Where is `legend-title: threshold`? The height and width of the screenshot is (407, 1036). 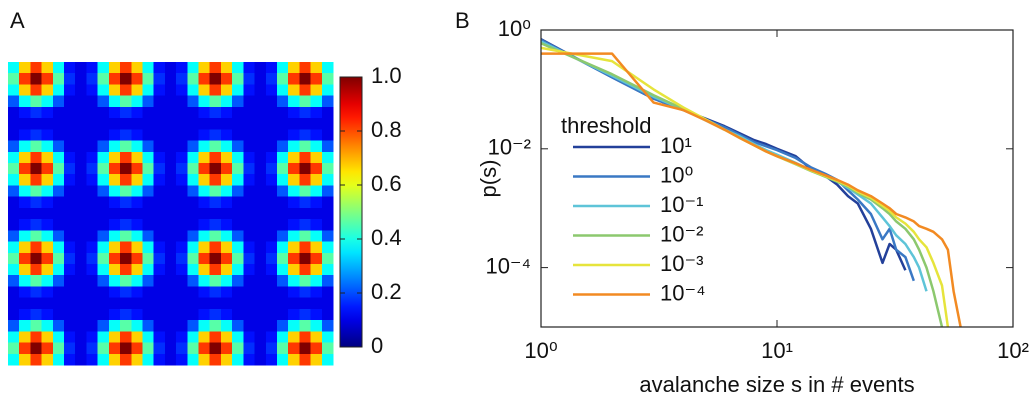 legend-title: threshold is located at coordinates (606, 125).